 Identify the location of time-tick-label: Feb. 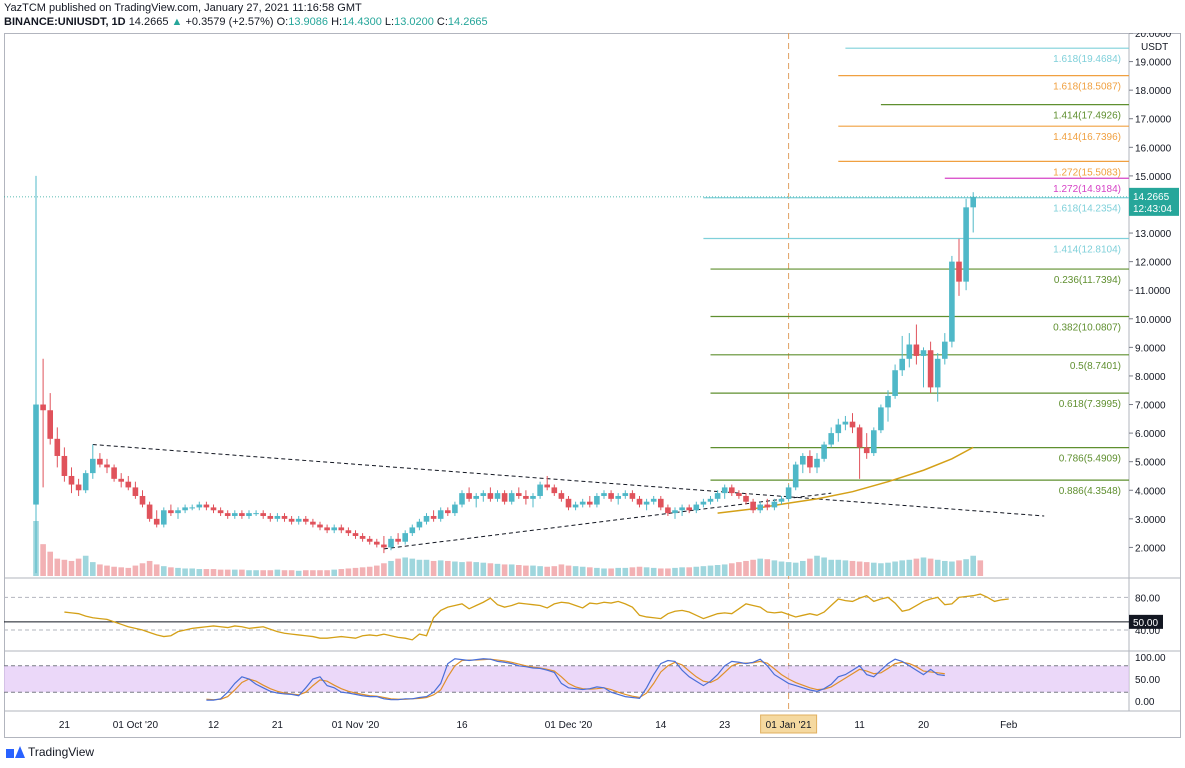
(1009, 725).